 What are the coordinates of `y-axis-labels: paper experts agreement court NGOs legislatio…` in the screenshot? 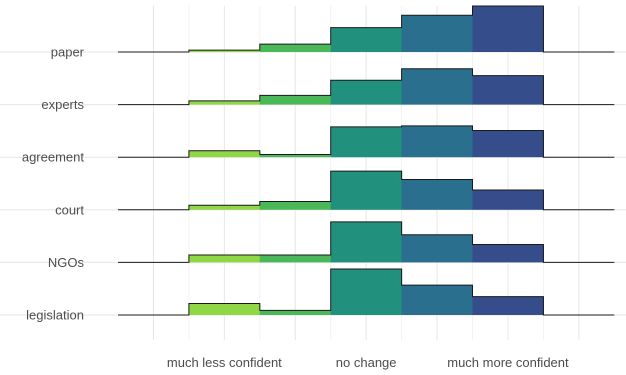 It's located at (53, 184).